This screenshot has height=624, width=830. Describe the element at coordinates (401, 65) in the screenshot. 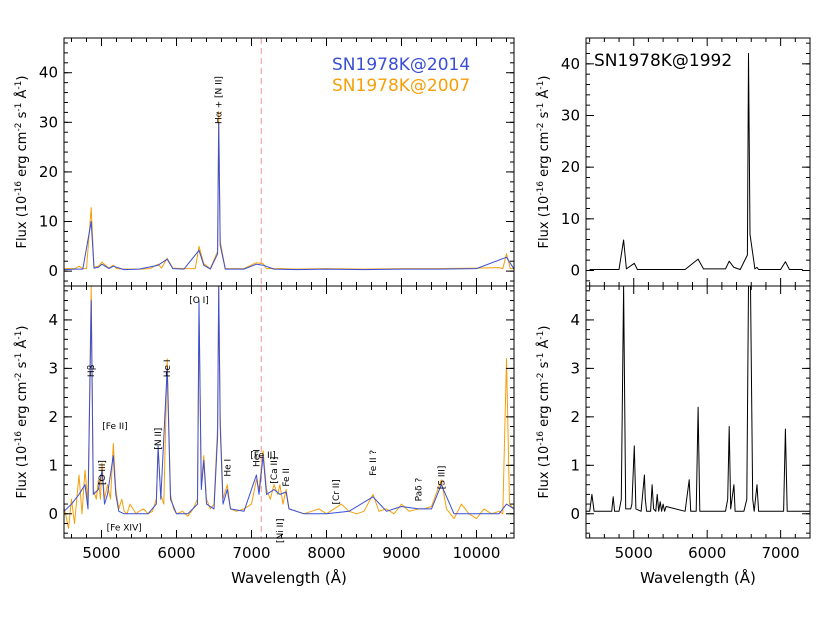

I see `legend-entry: SN1978K@2014` at that location.